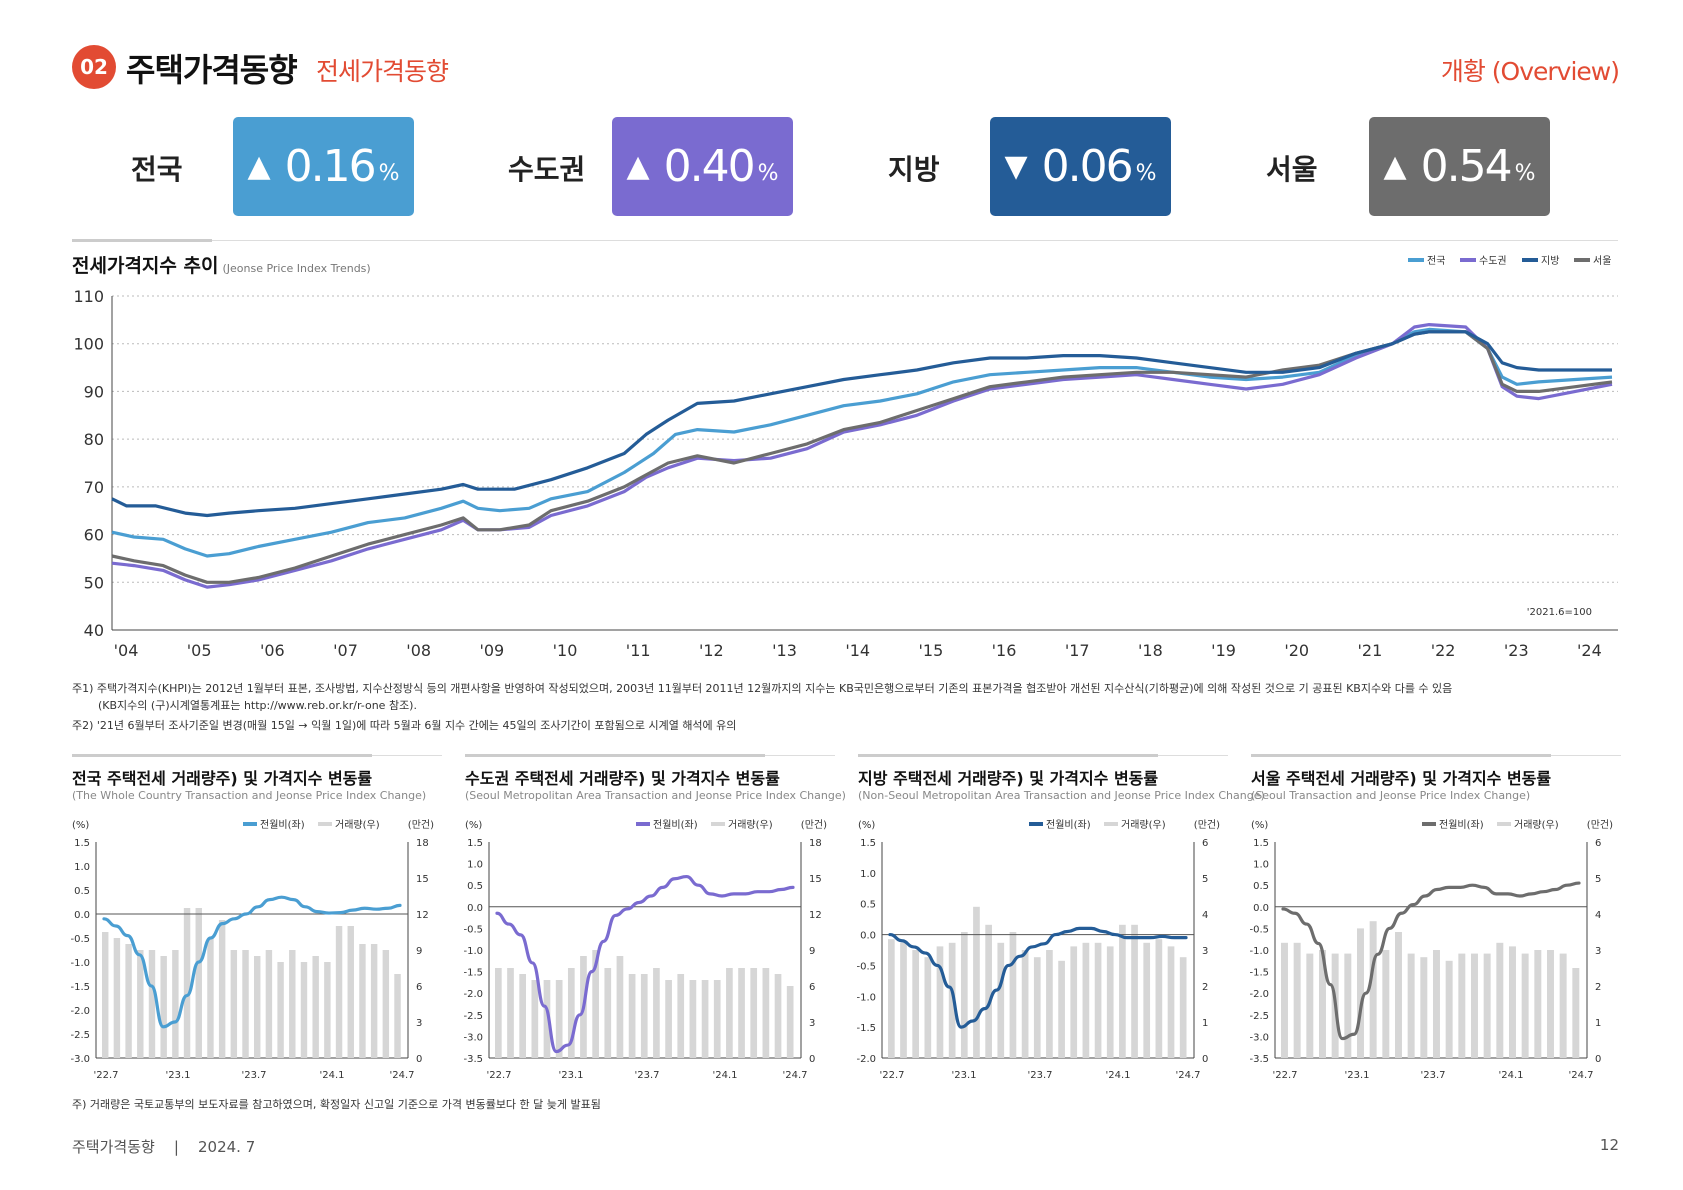 Image resolution: width=1683 pixels, height=1190 pixels. Describe the element at coordinates (473, 1059) in the screenshot. I see `y-tick-label: -3.5` at that location.